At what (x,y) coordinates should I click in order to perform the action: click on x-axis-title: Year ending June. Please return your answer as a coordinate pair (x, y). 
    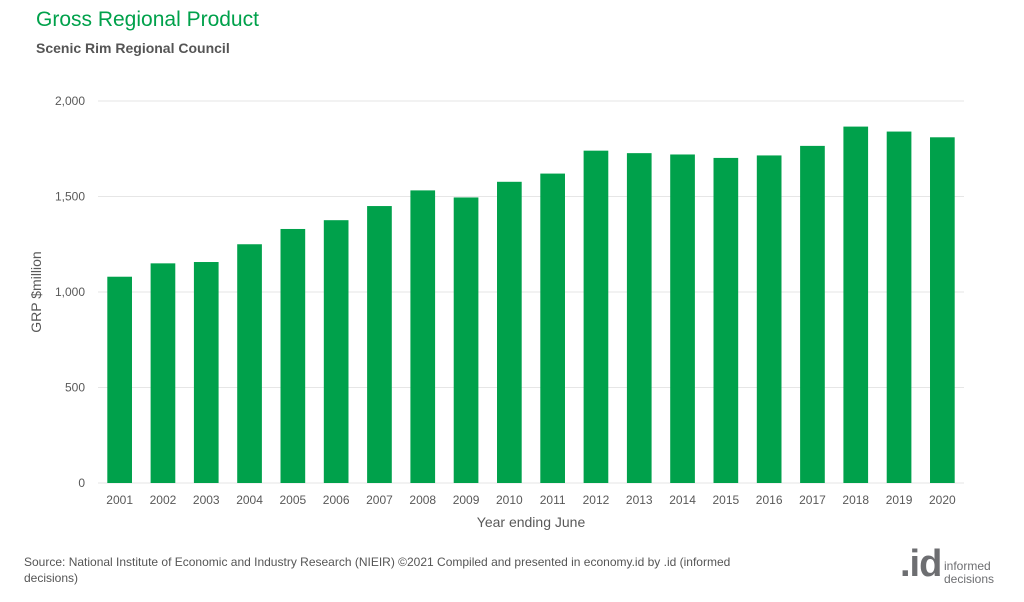
    Looking at the image, I should click on (531, 522).